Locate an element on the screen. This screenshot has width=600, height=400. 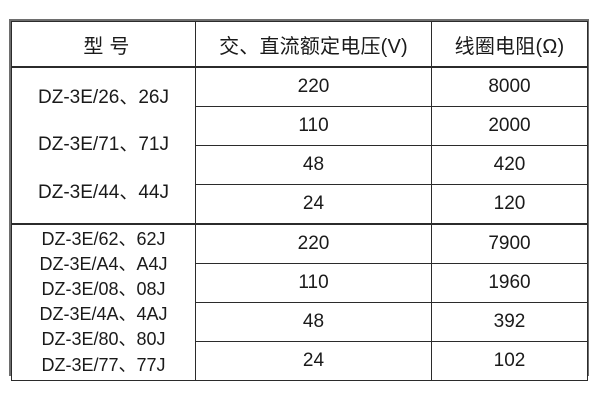
model-group-cell-1: DZ-3E/26、26J DZ-3E/71、71J DZ-3E/44、44J is located at coordinates (103, 145).